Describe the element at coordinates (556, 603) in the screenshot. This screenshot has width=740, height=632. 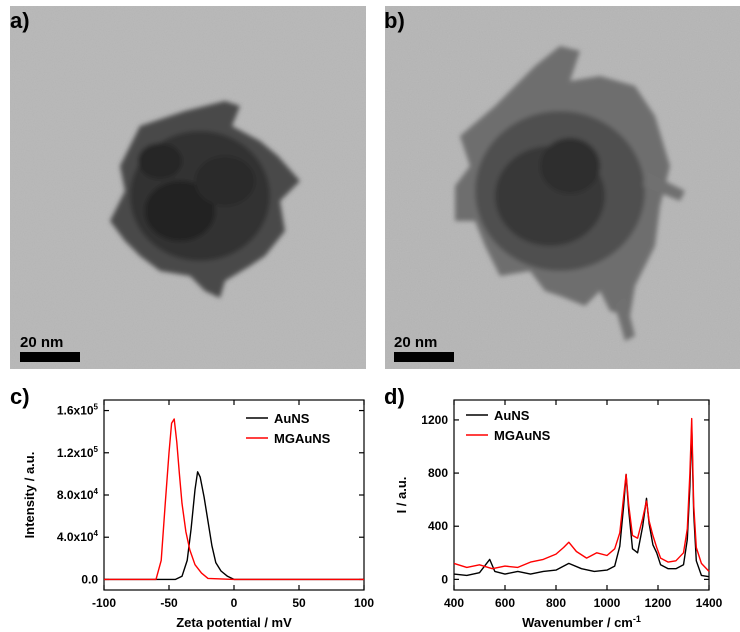
I see `x-tick-label: 800` at that location.